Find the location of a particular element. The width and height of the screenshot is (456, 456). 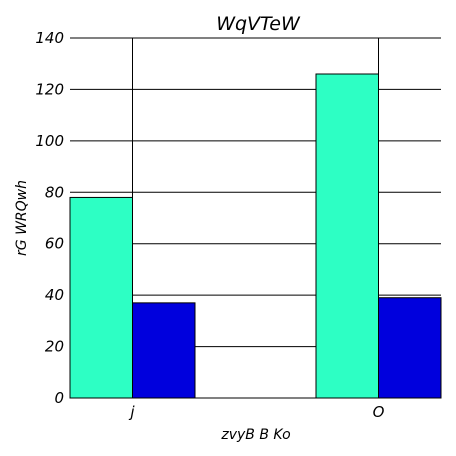

y-tick-label: 40 is located at coordinates (54, 295).